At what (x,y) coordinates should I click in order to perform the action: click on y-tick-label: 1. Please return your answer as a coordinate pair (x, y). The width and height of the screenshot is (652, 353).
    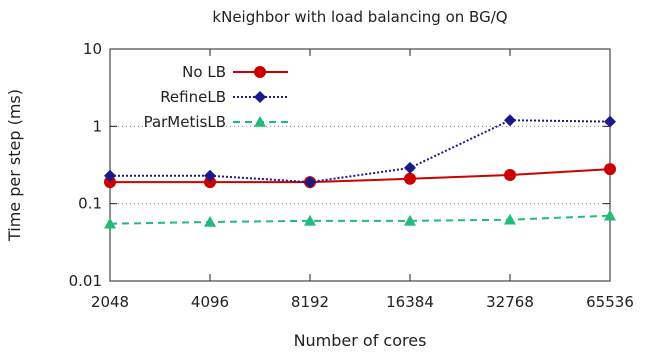
    Looking at the image, I should click on (97, 126).